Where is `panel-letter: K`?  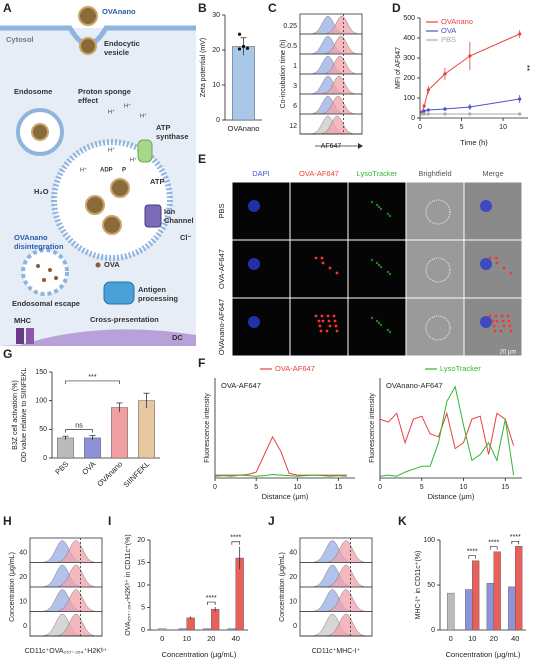
panel-letter: K is located at coordinates (402, 521).